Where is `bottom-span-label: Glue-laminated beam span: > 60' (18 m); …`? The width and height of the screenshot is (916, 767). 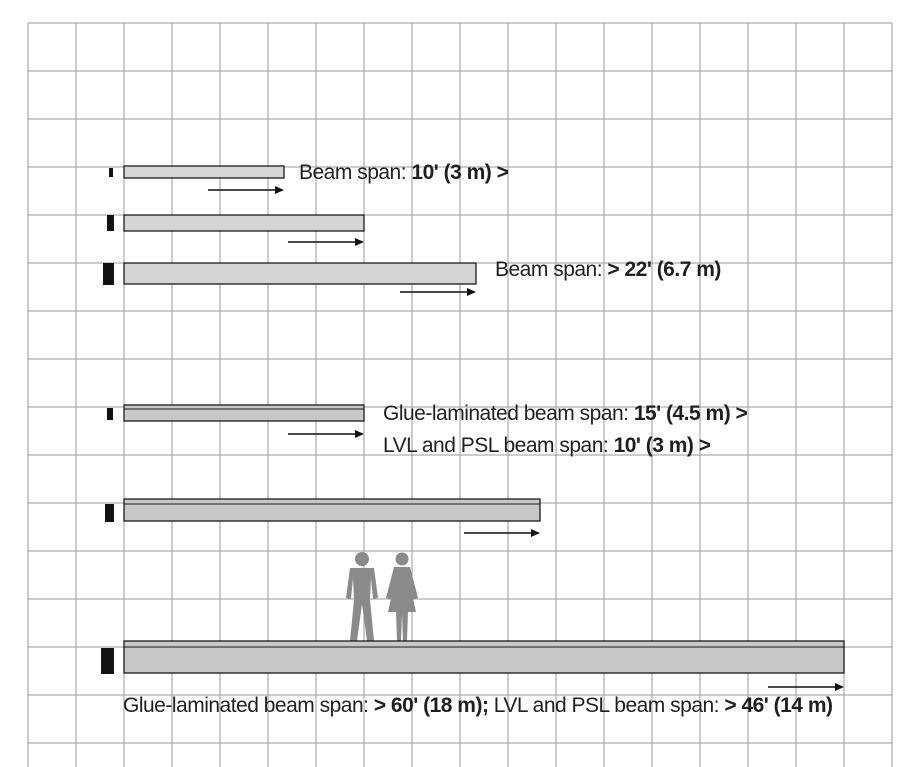 bottom-span-label: Glue-laminated beam span: > 60' (18 m); … is located at coordinates (478, 705).